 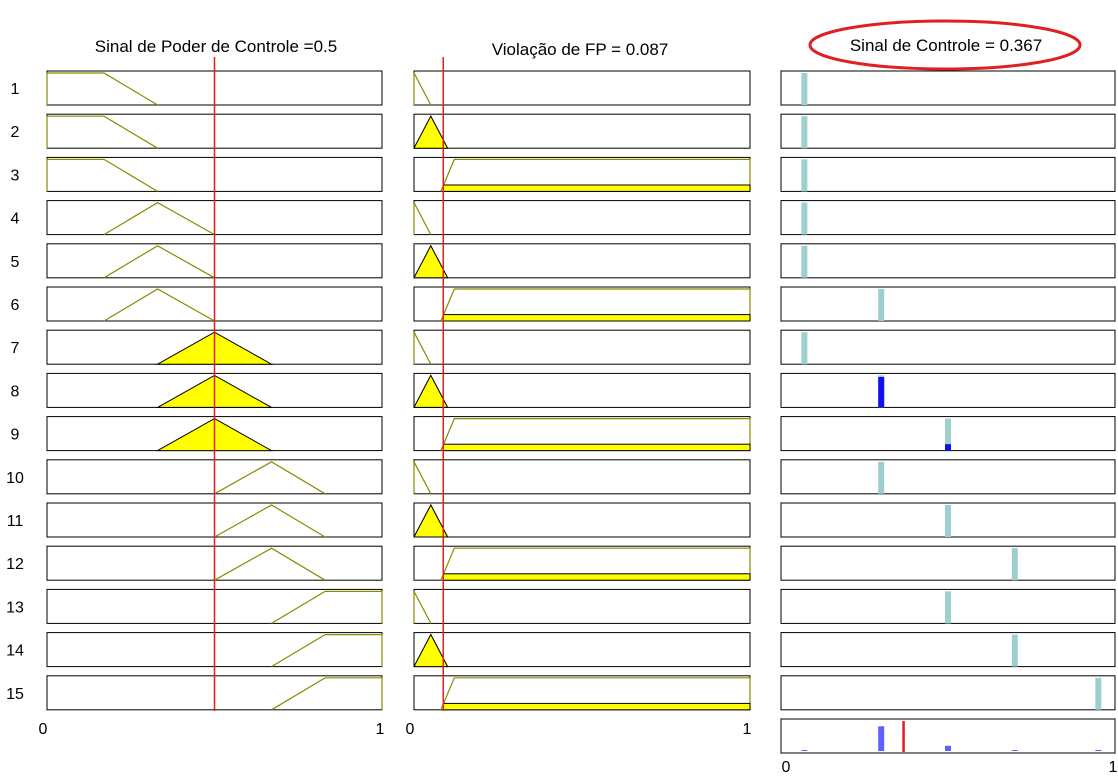 What do you see at coordinates (948, 447) in the screenshot?
I see `rule-9-output-fired` at bounding box center [948, 447].